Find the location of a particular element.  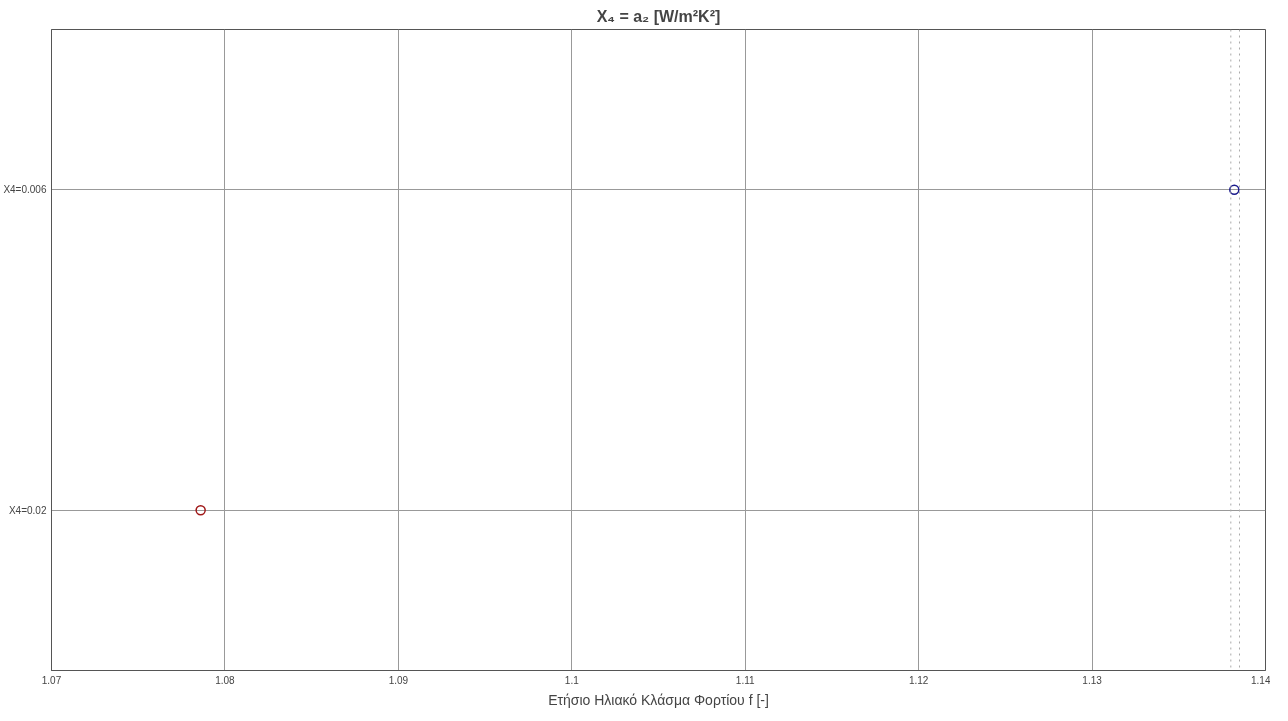

x-tick-label: 1.11 is located at coordinates (745, 680).